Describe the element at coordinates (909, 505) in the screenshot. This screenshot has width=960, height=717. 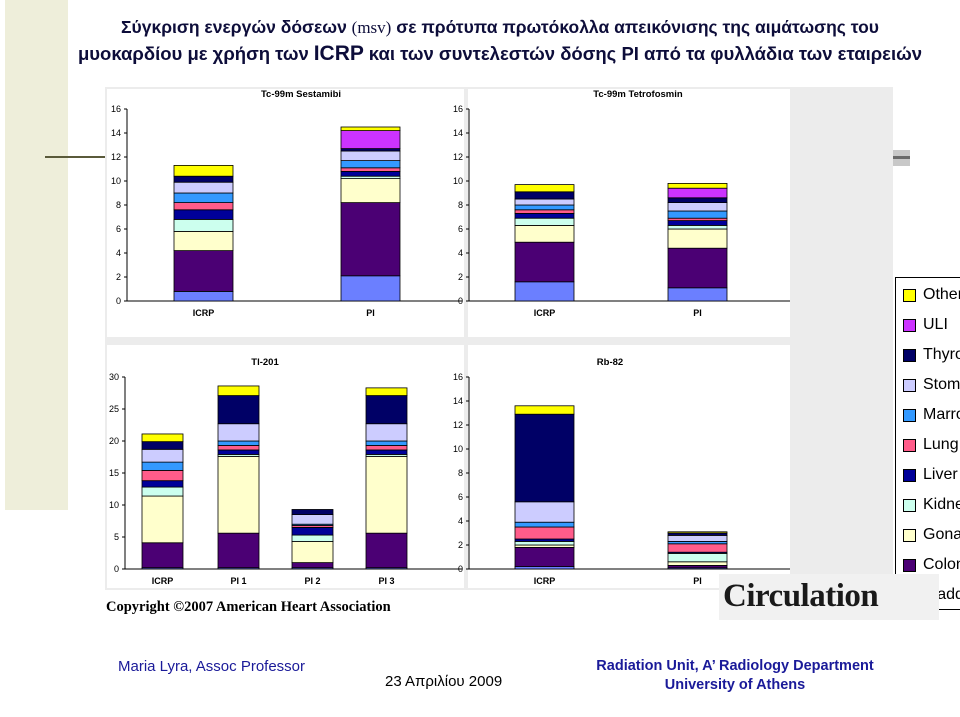
I see `legend-swatch-kidney` at that location.